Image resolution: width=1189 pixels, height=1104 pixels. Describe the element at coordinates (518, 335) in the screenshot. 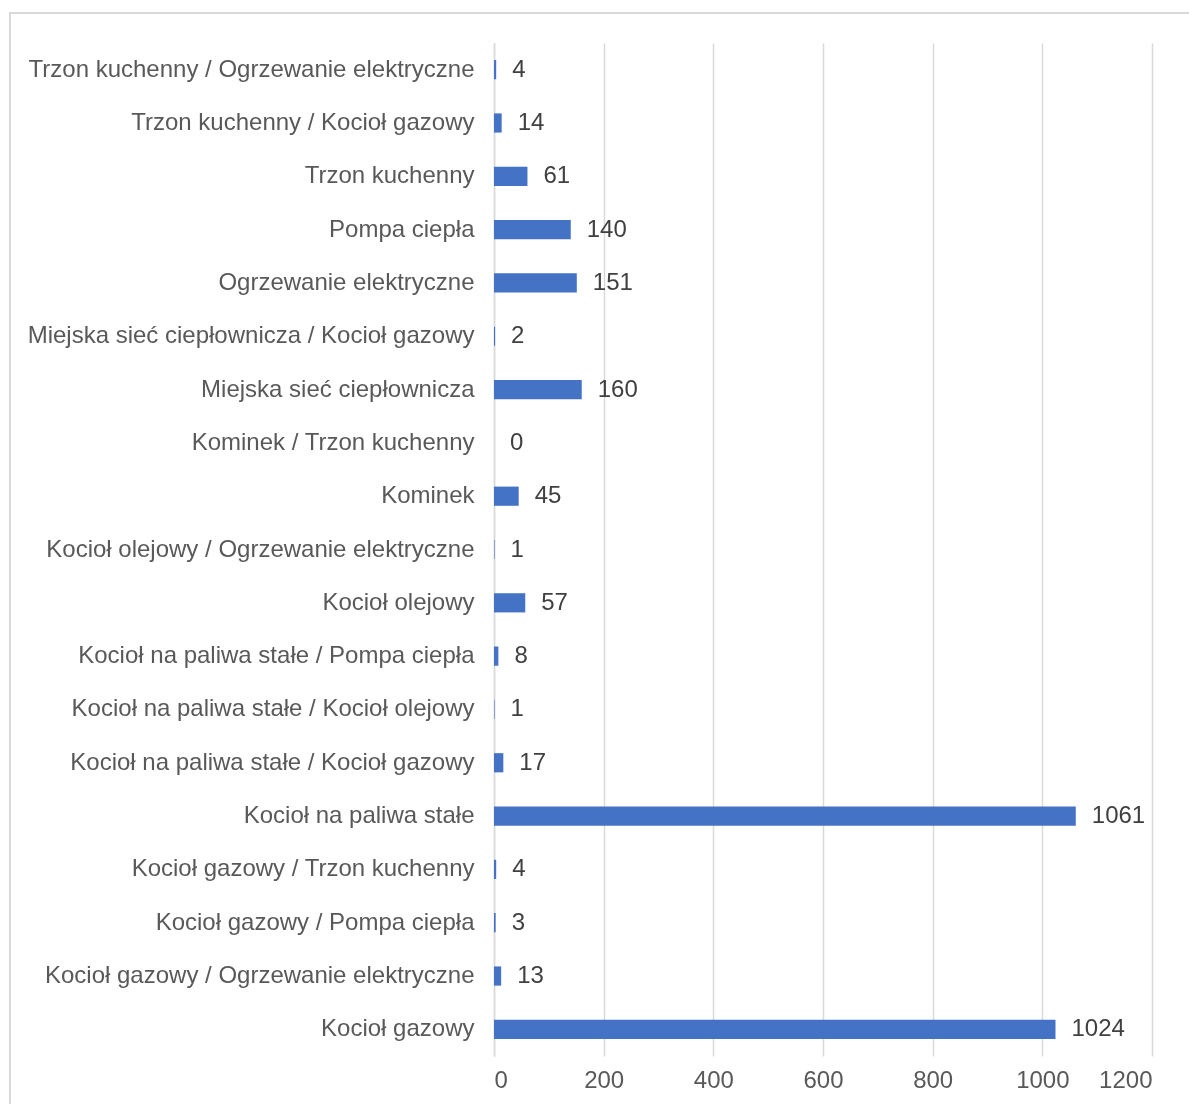

I see `data-label: 2` at that location.